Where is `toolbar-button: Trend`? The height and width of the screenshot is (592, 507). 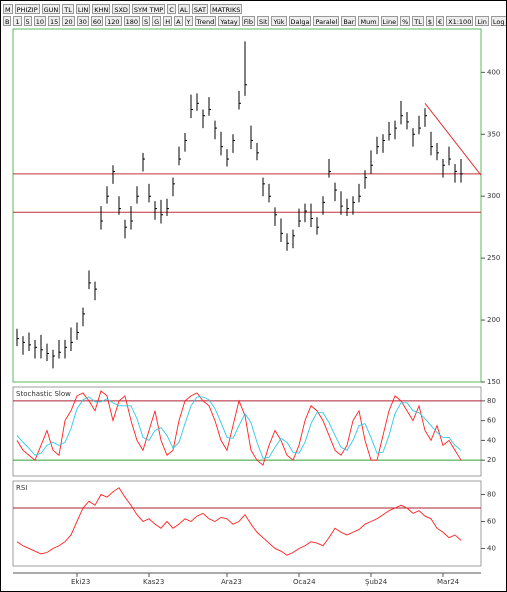 toolbar-button: Trend is located at coordinates (205, 21).